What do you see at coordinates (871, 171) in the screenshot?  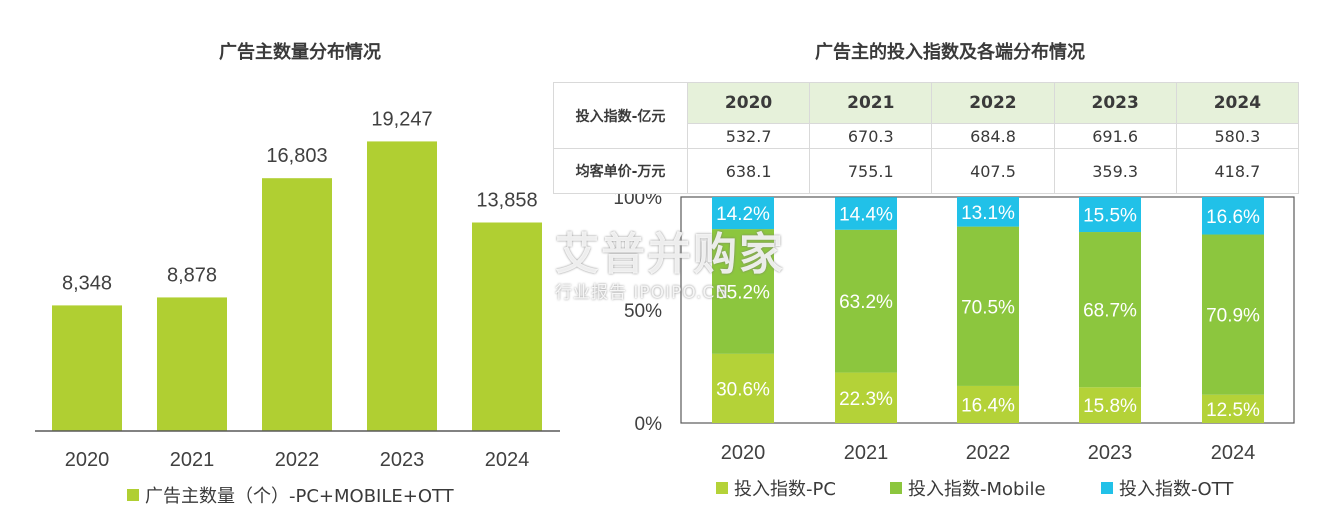 I see `table-cell: 755.1` at bounding box center [871, 171].